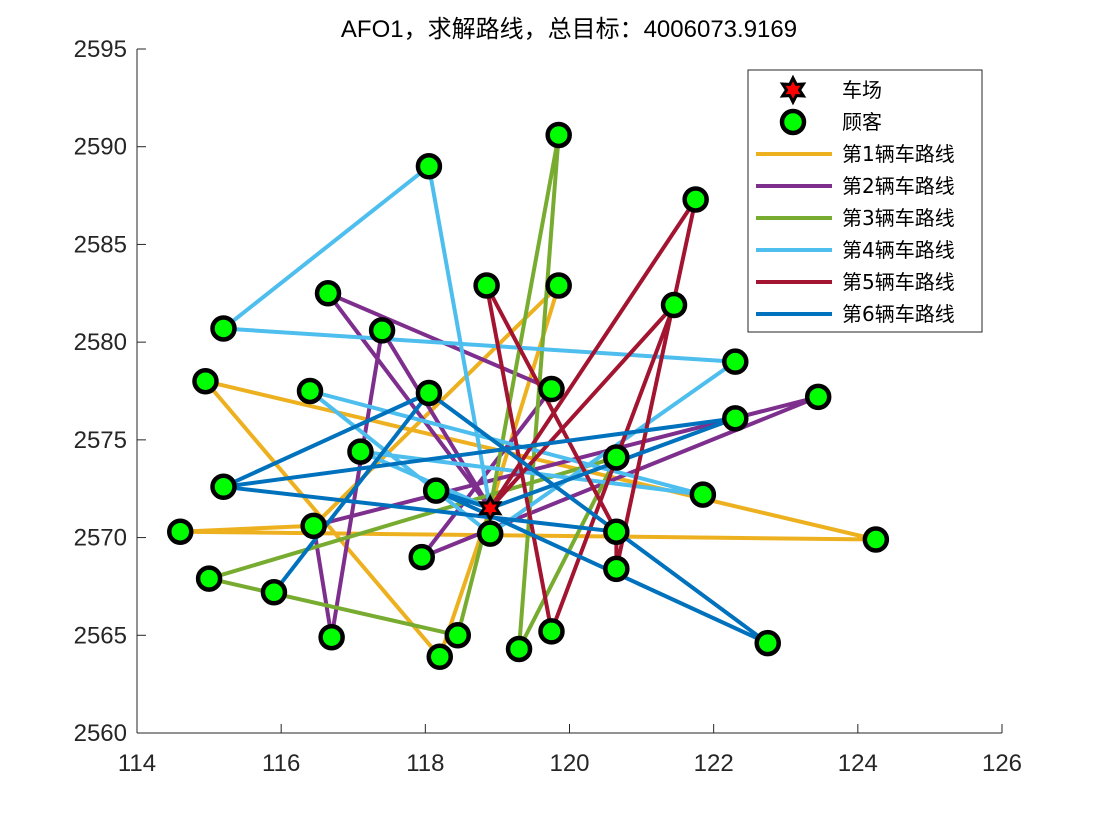  What do you see at coordinates (490, 508) in the screenshot?
I see `depot-point` at bounding box center [490, 508].